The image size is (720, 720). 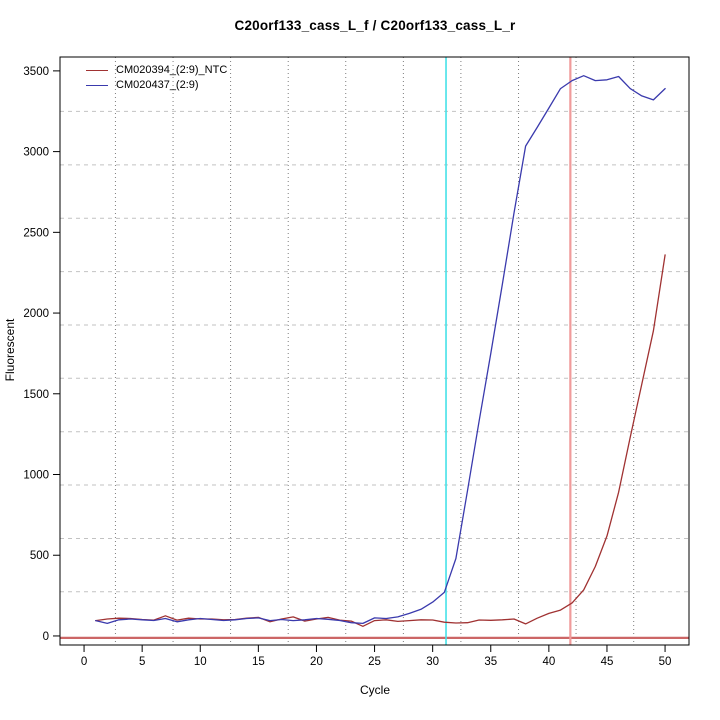 What do you see at coordinates (46, 637) in the screenshot?
I see `y-tick-label: 0` at bounding box center [46, 637].